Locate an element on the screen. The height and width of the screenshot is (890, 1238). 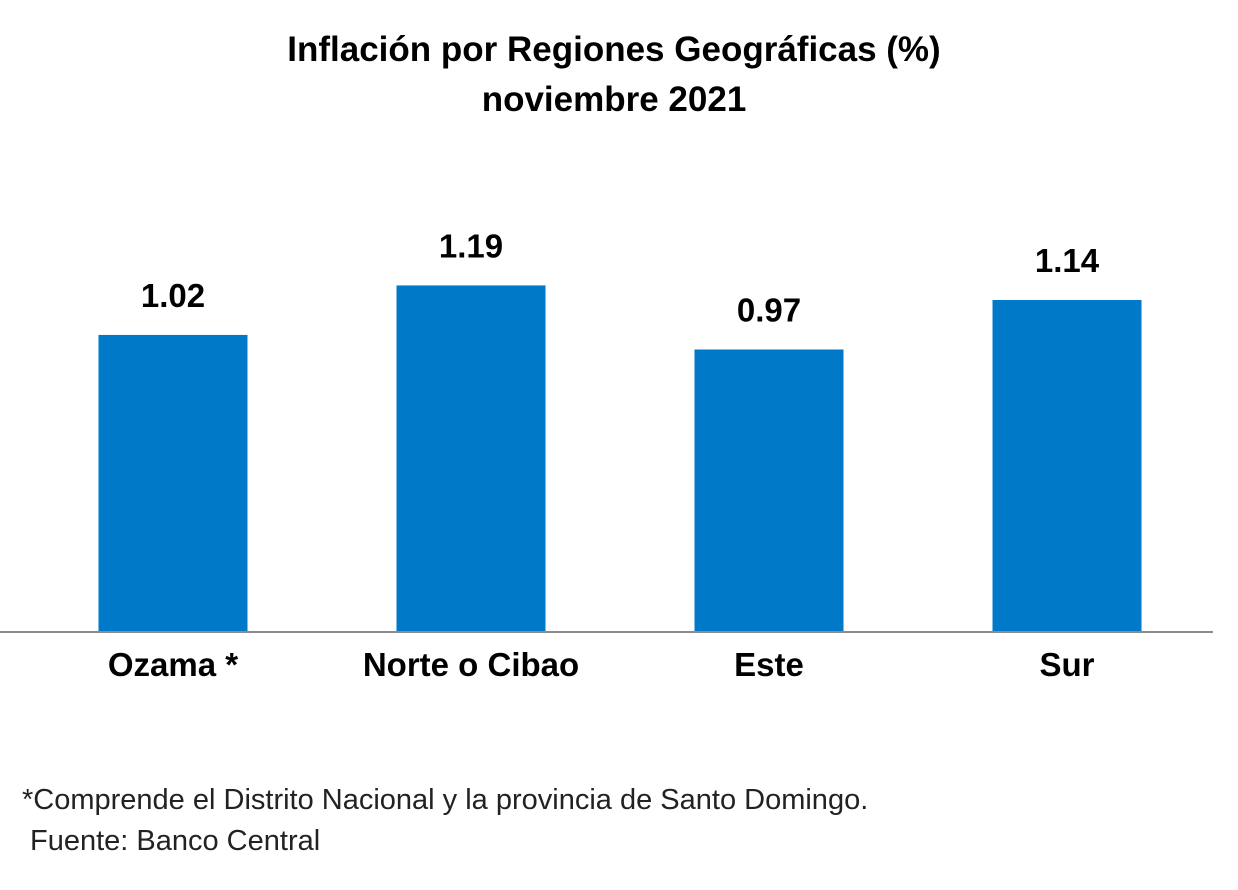
source-note: Fuente: Banco Central is located at coordinates (175, 841).